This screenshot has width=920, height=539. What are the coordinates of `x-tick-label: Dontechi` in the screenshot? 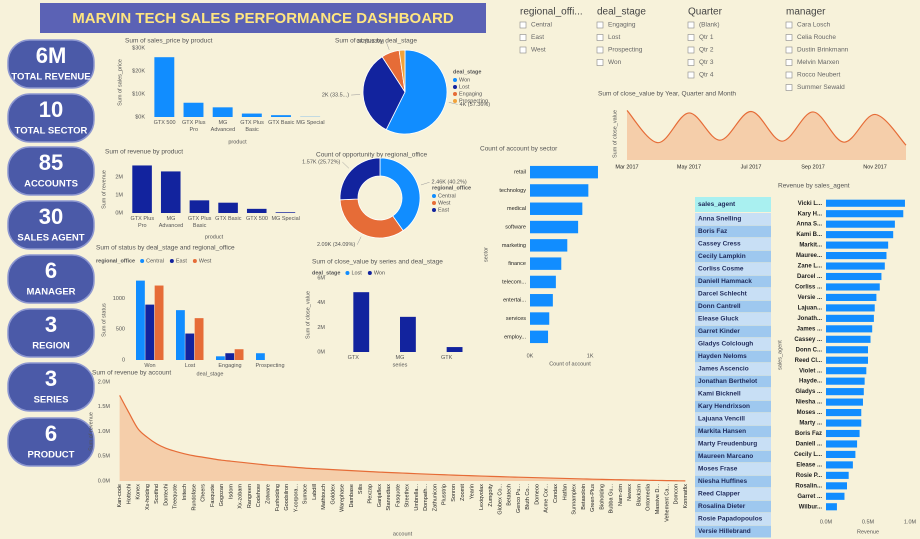 It's located at (166, 495).